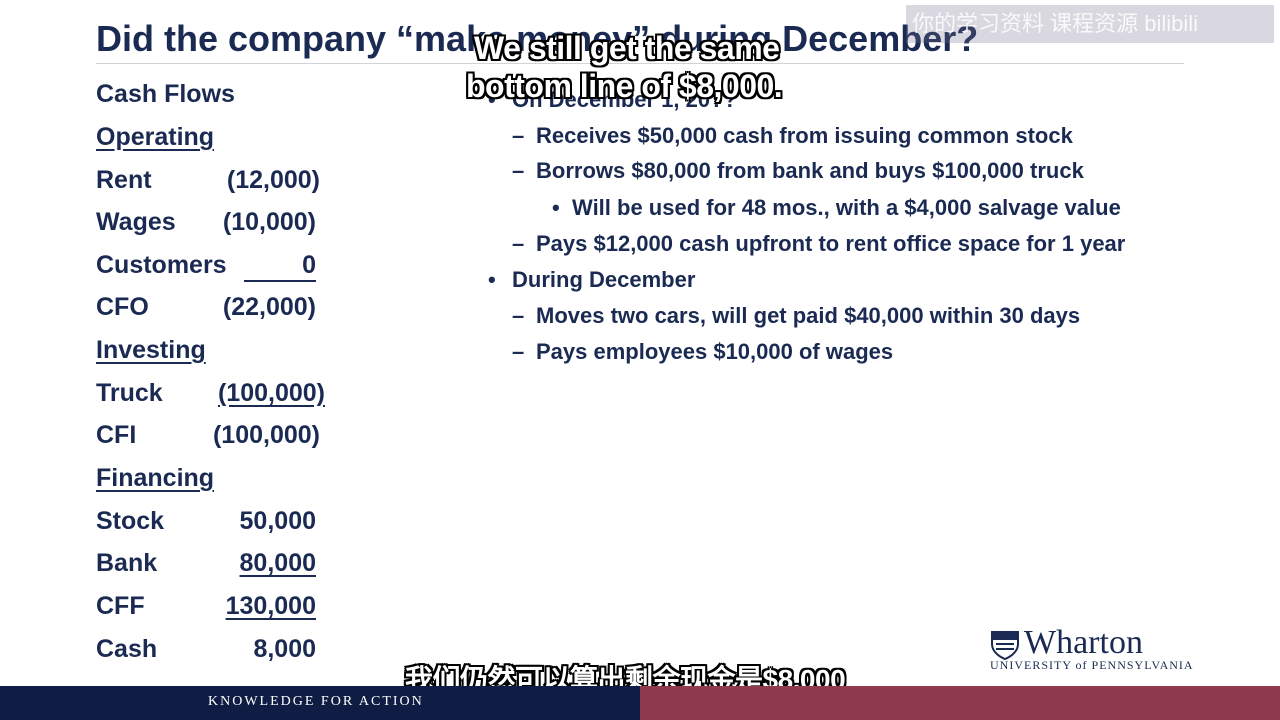 This screenshot has width=1280, height=720. I want to click on shield-icon, so click(1005, 645).